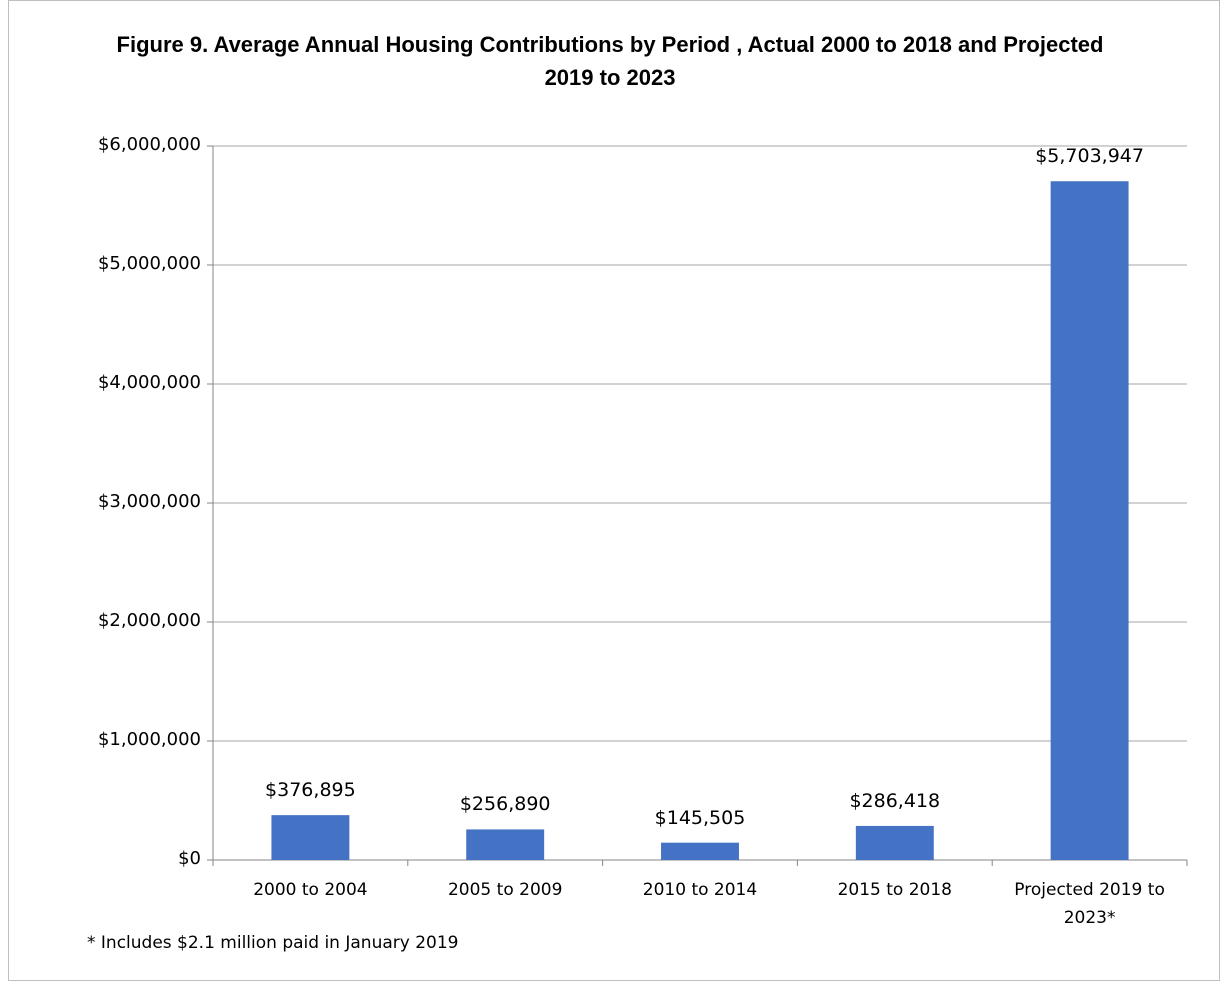  Describe the element at coordinates (189, 858) in the screenshot. I see `y-tick-label: $0` at that location.